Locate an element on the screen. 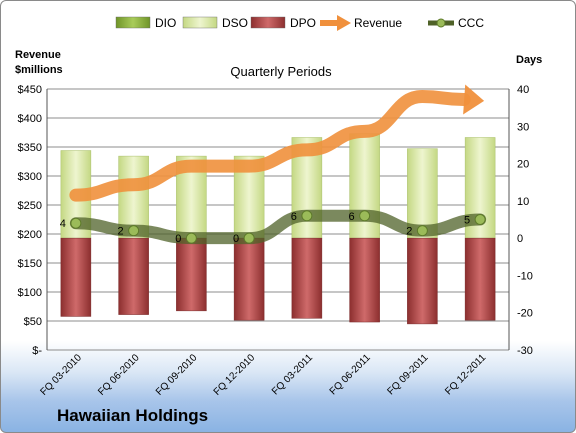 The image size is (576, 433). left-tick-label: $250 is located at coordinates (30, 206).